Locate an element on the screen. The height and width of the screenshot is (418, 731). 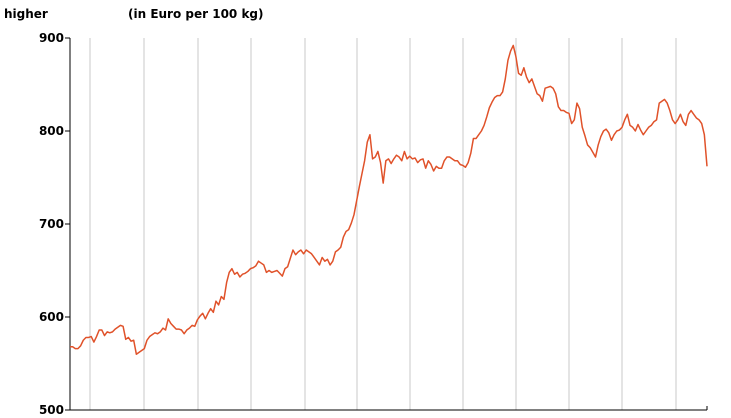
y-tick-label-600: 600 is located at coordinates (51, 317).